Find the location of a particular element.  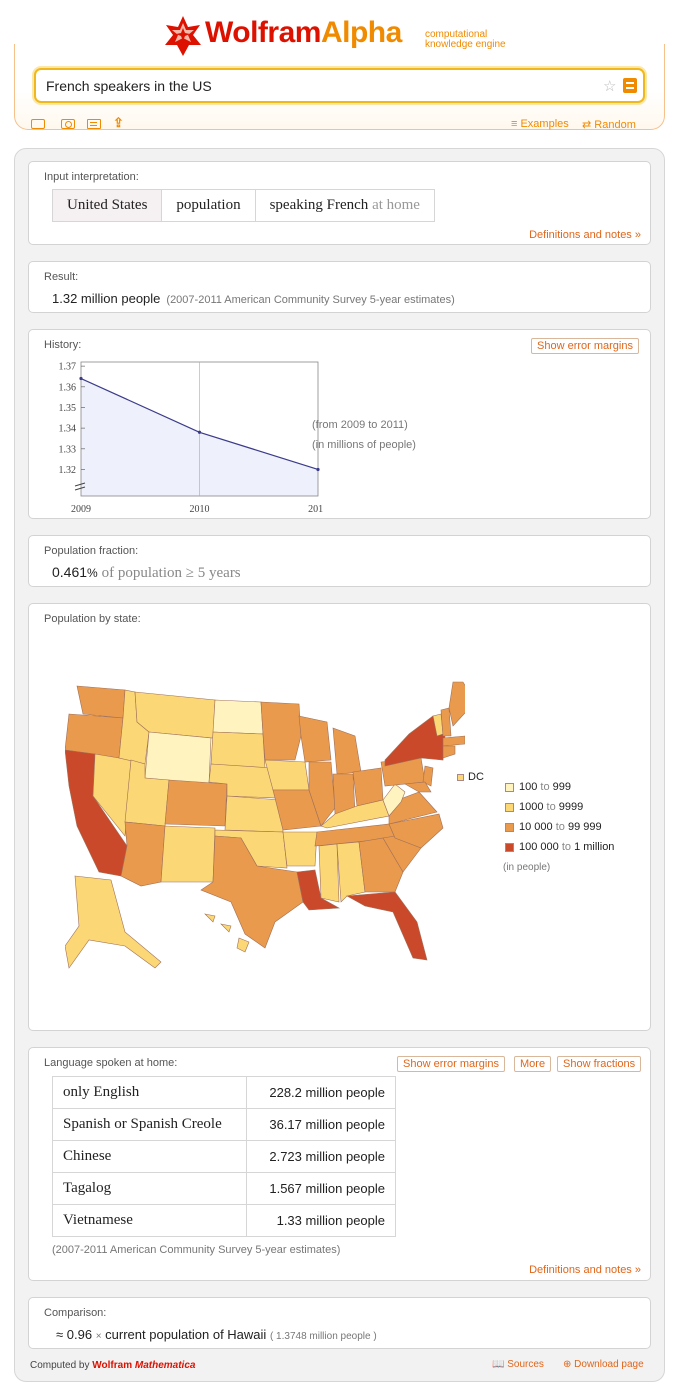

pod-title: Language spoken at home: is located at coordinates (111, 1063).